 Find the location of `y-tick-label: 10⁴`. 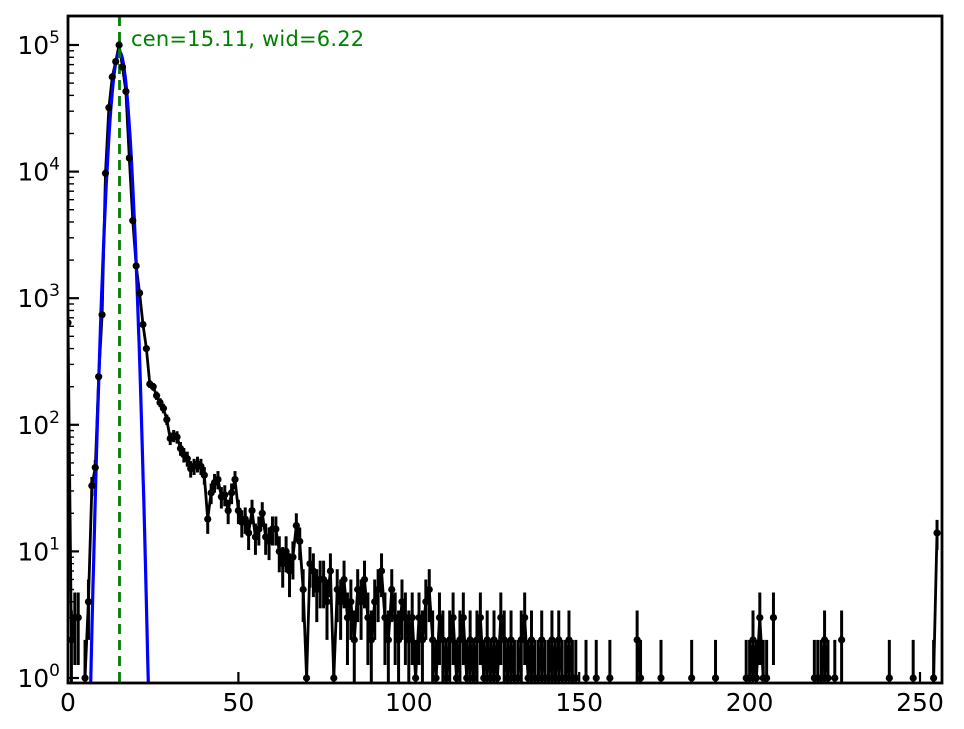

y-tick-label: 10⁴ is located at coordinates (38, 171).